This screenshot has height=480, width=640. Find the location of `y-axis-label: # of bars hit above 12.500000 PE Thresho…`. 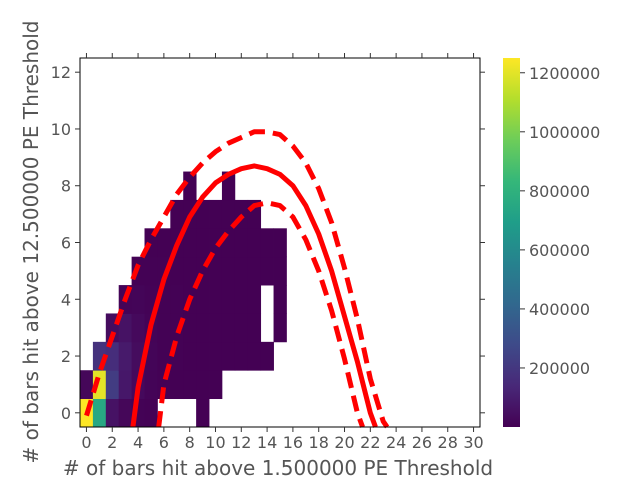

y-axis-label: # of bars hit above 12.500000 PE Thresho… is located at coordinates (31, 242).